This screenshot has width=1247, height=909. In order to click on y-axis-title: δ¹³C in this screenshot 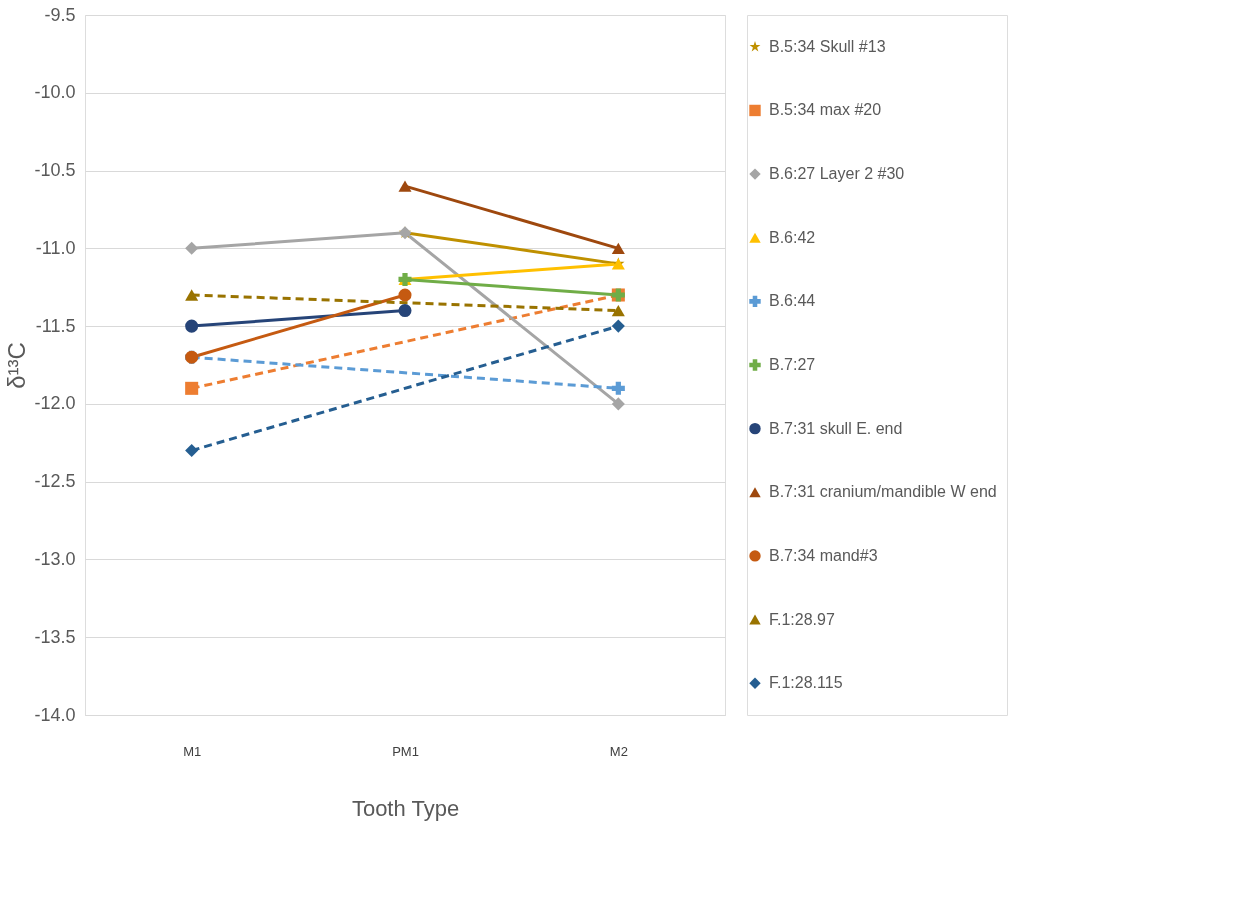, I will do `click(17, 365)`.